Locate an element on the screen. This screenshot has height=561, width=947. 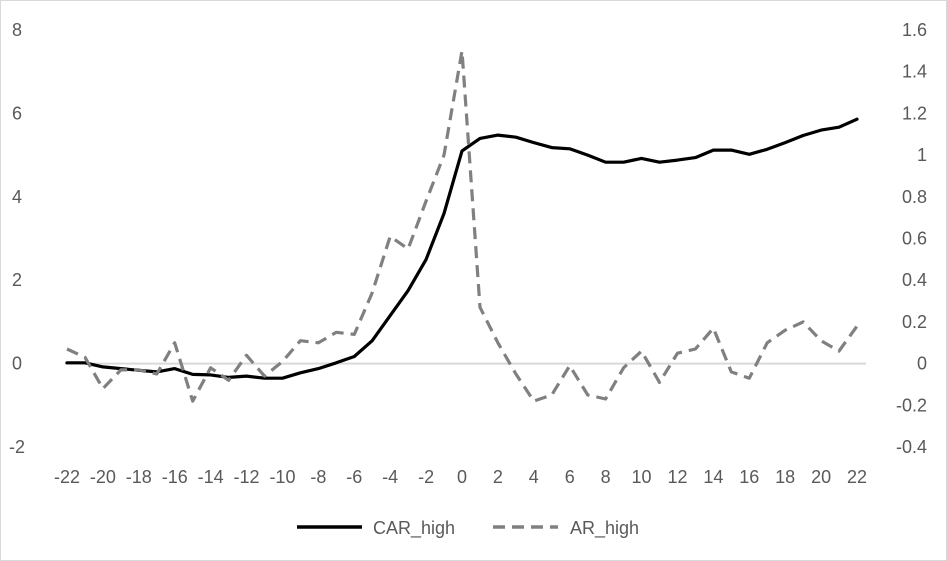
right-tick-label: 1.2 is located at coordinates (914, 113).